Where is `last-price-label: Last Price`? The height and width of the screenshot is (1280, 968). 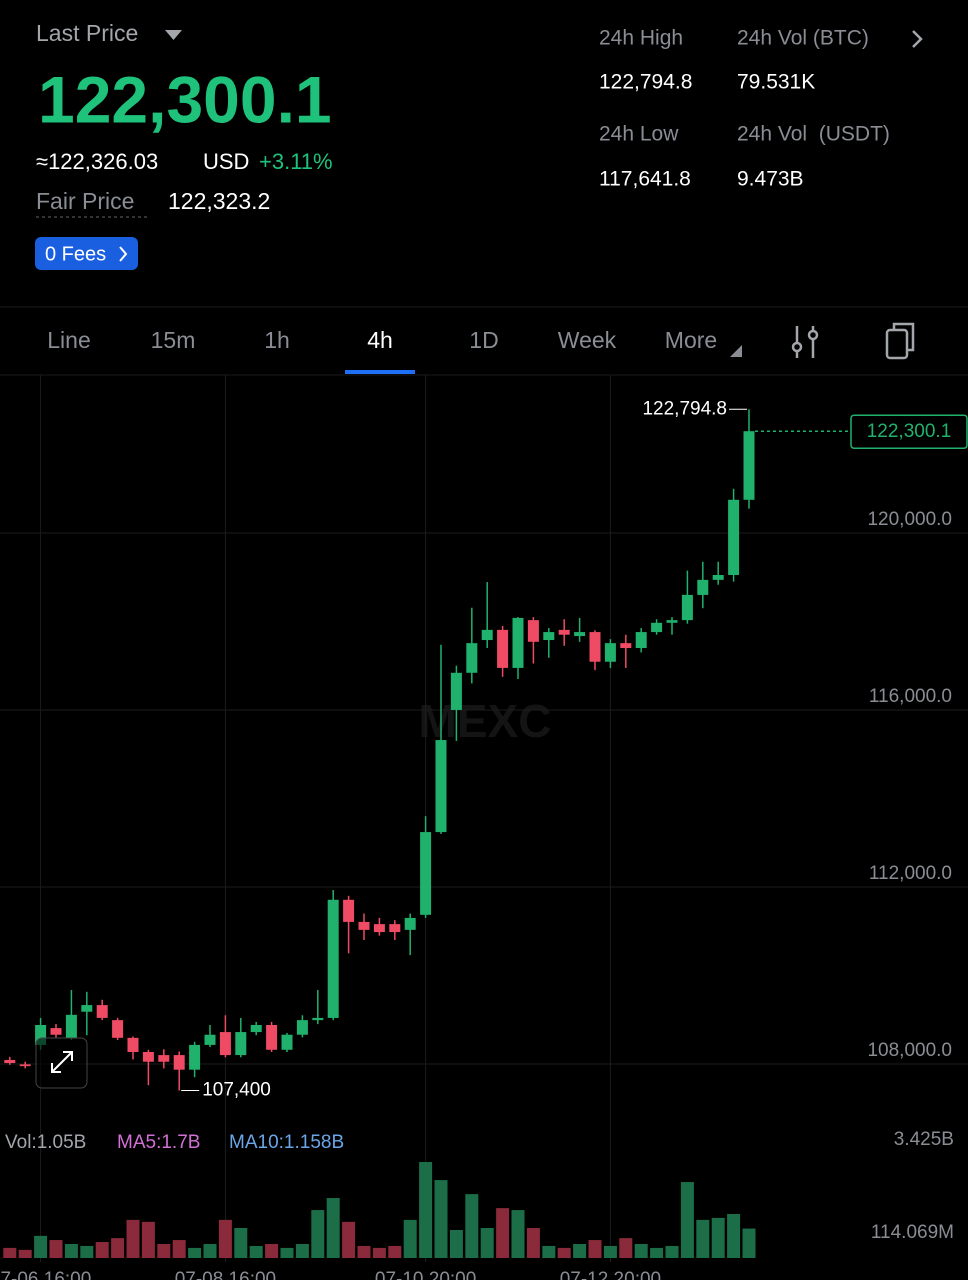 last-price-label: Last Price is located at coordinates (87, 33).